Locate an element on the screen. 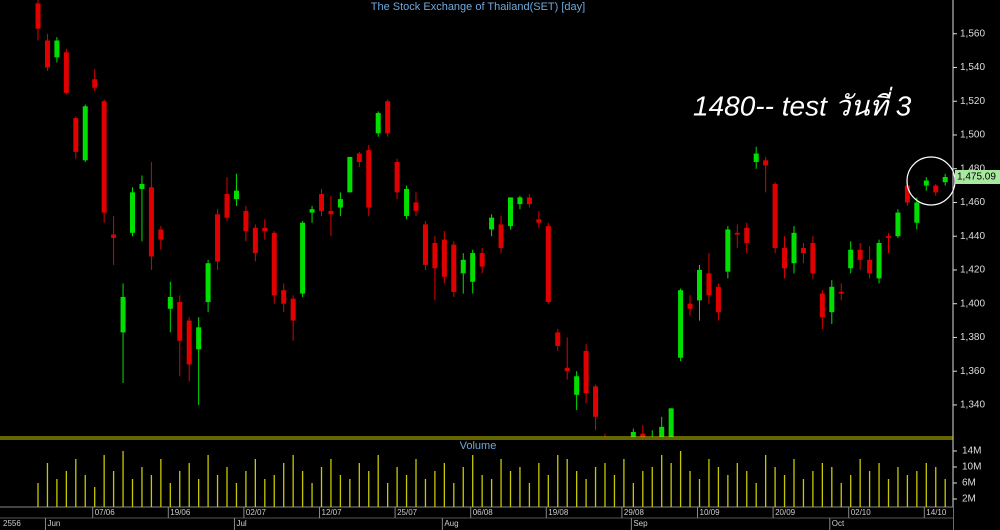 The image size is (1000, 530). y-tick-label: 10M is located at coordinates (971, 467).